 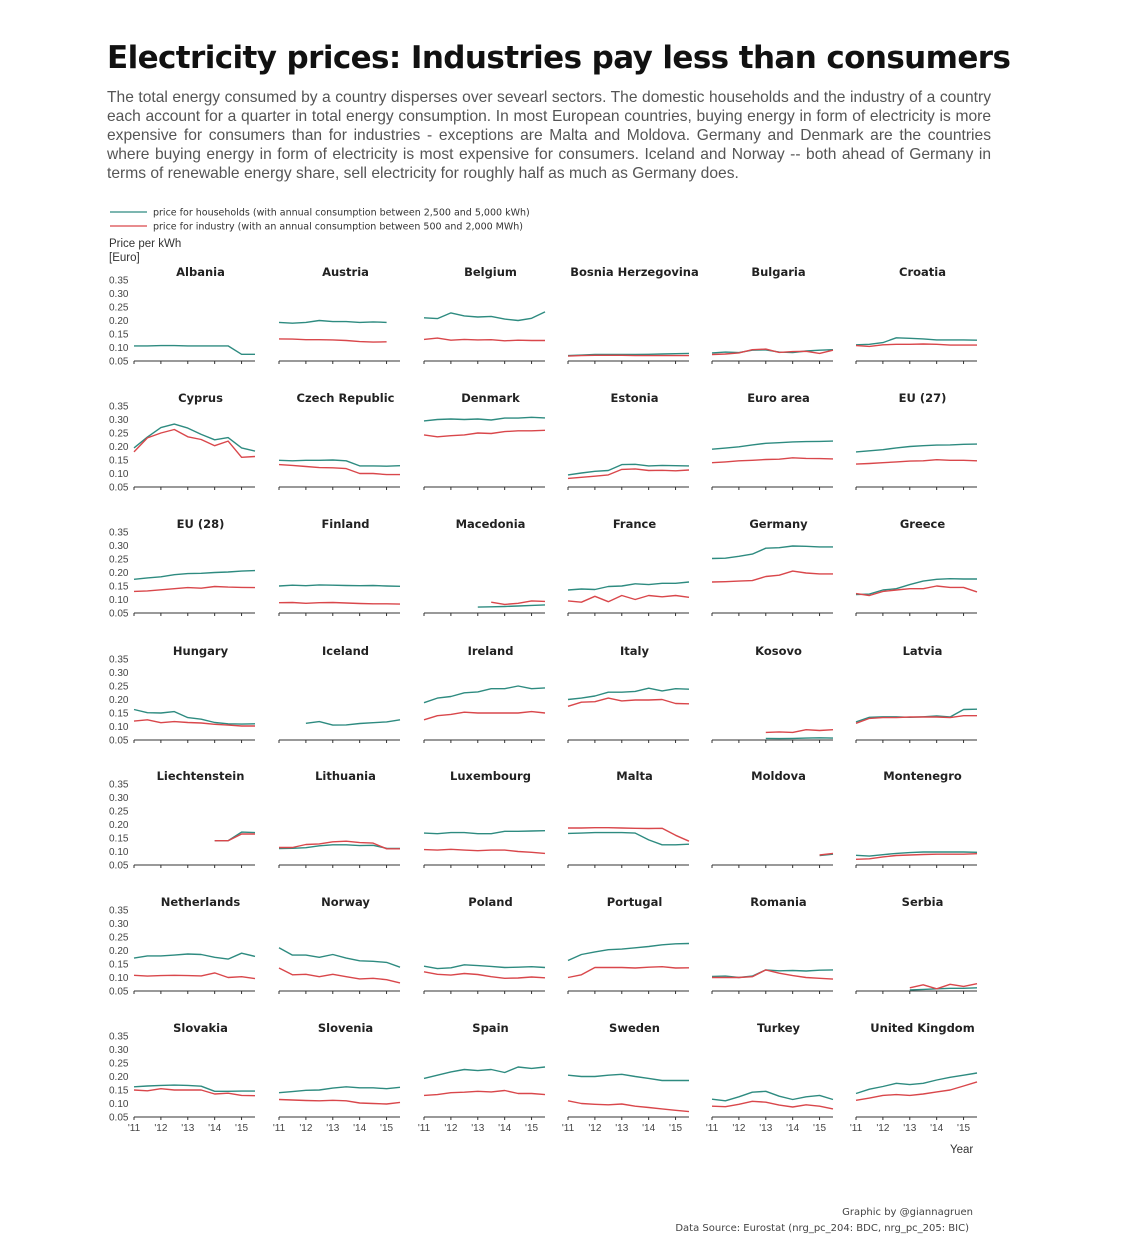 I want to click on panel-title: Ireland, so click(x=491, y=651).